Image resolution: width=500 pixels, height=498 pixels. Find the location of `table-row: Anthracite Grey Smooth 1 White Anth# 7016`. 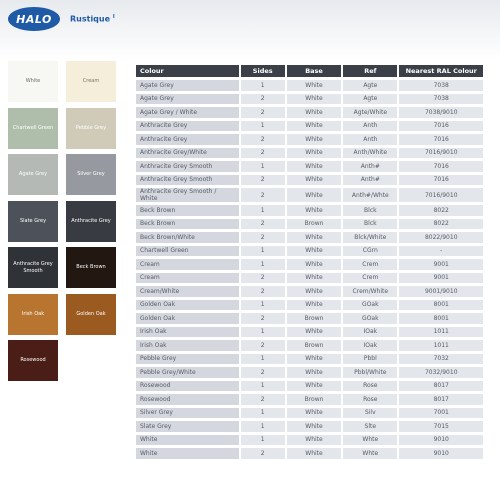

table-row: Anthracite Grey Smooth 1 White Anth# 7016 is located at coordinates (309, 166).